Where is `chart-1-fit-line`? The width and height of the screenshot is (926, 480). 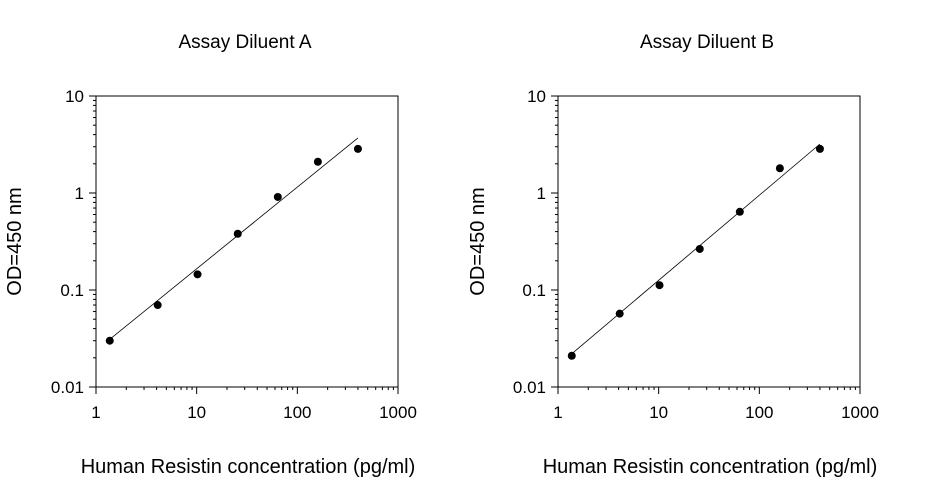
chart-1-fit-line is located at coordinates (234, 238).